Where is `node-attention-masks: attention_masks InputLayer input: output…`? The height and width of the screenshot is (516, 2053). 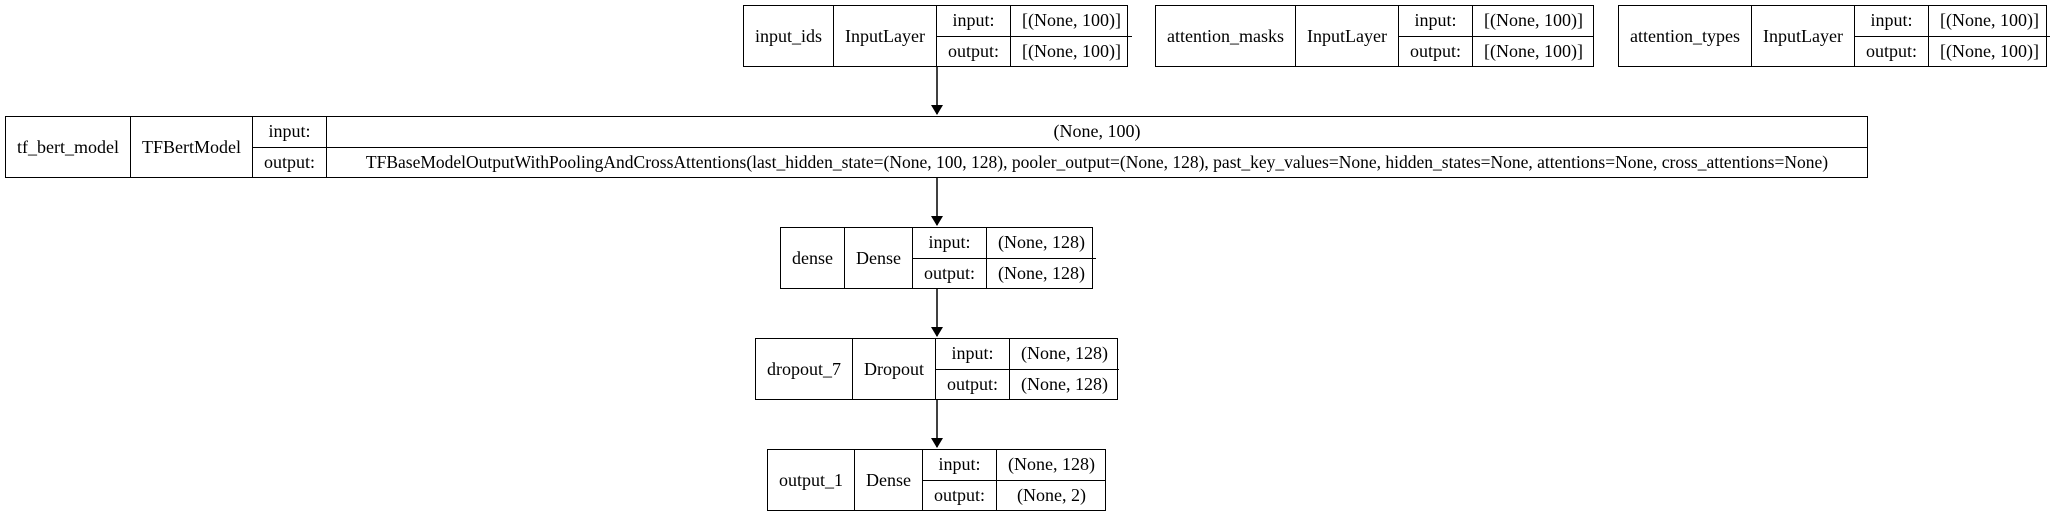
node-attention-masks: attention_masks InputLayer input: output… is located at coordinates (1374, 36).